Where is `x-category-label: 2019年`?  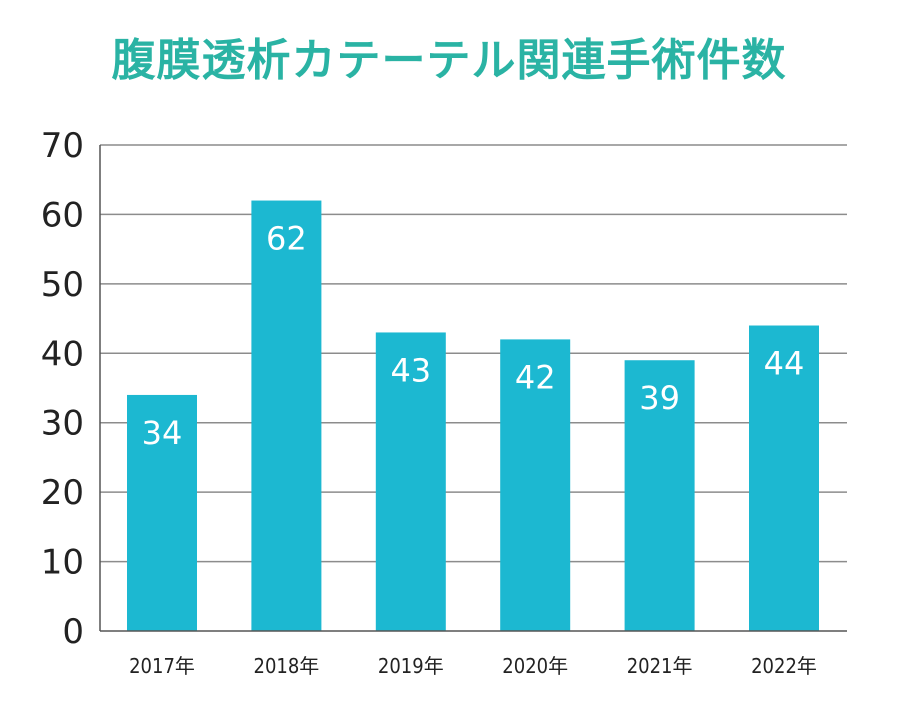 x-category-label: 2019年 is located at coordinates (411, 666).